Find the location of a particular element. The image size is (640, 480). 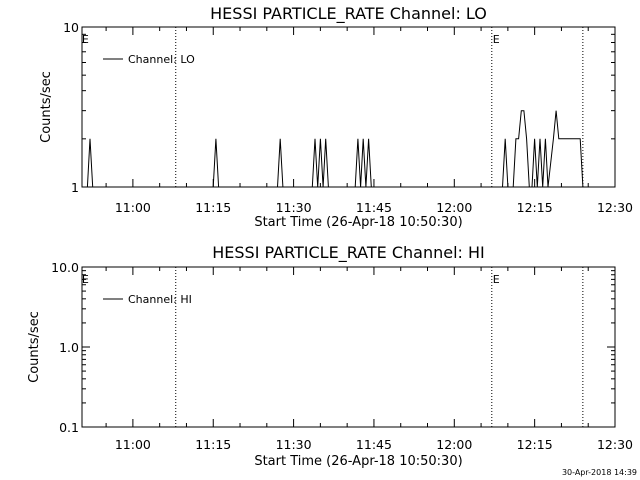

y-tick-label: 1 is located at coordinates (75, 187).